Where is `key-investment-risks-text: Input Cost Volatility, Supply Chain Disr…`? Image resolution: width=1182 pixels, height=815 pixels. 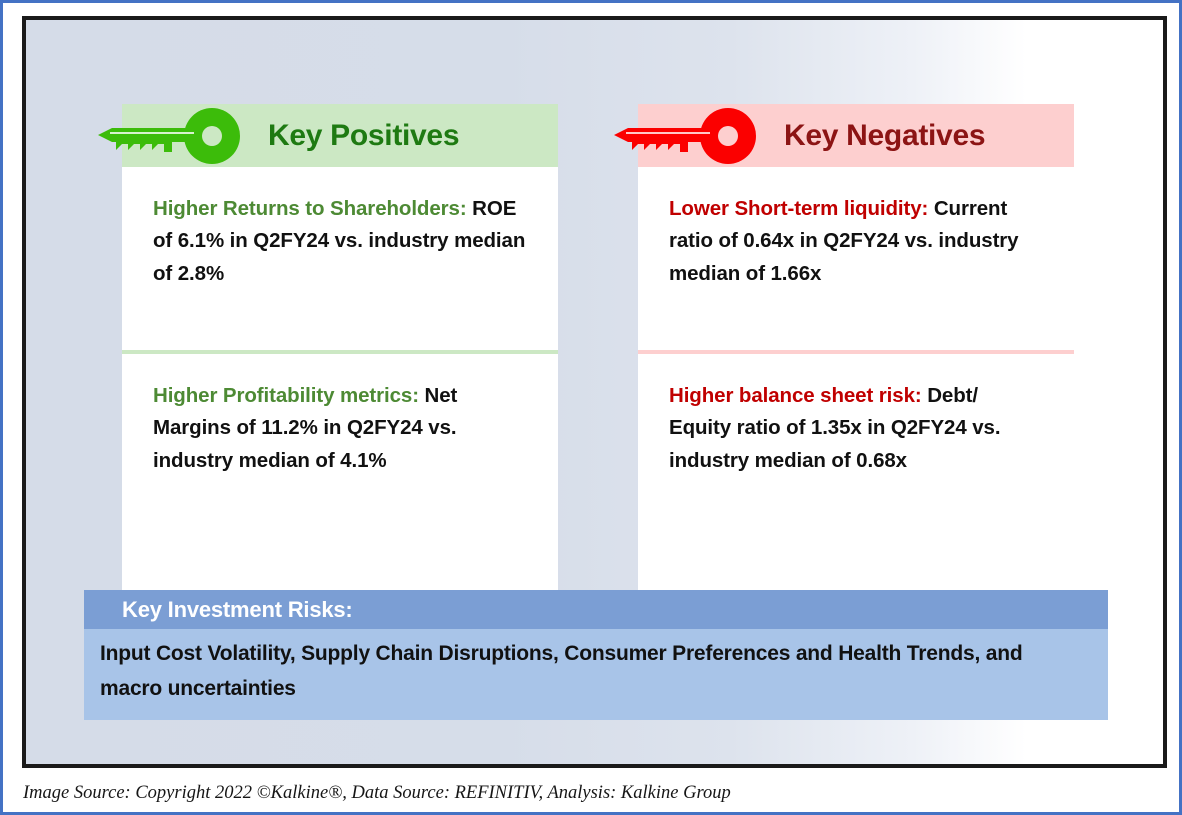 key-investment-risks-text: Input Cost Volatility, Supply Chain Disr… is located at coordinates (561, 671).